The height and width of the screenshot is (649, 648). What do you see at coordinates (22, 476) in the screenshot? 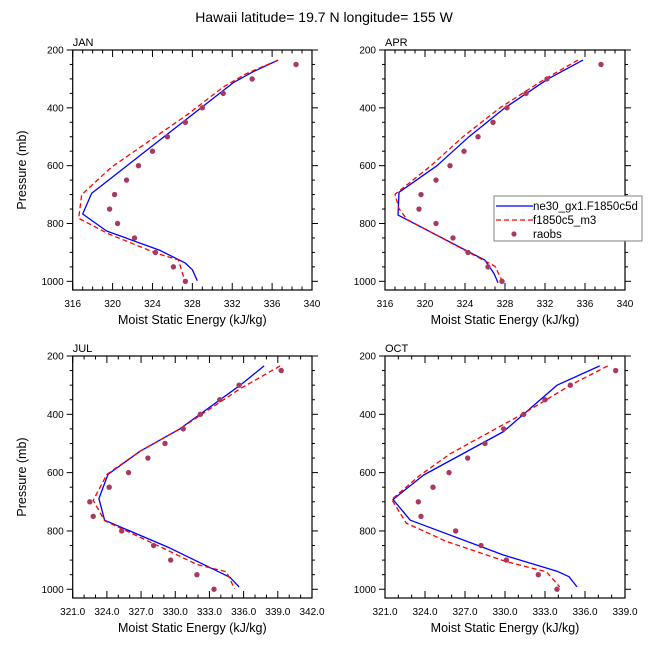
I see `y-axis-title: Pressure (mb)` at bounding box center [22, 476].